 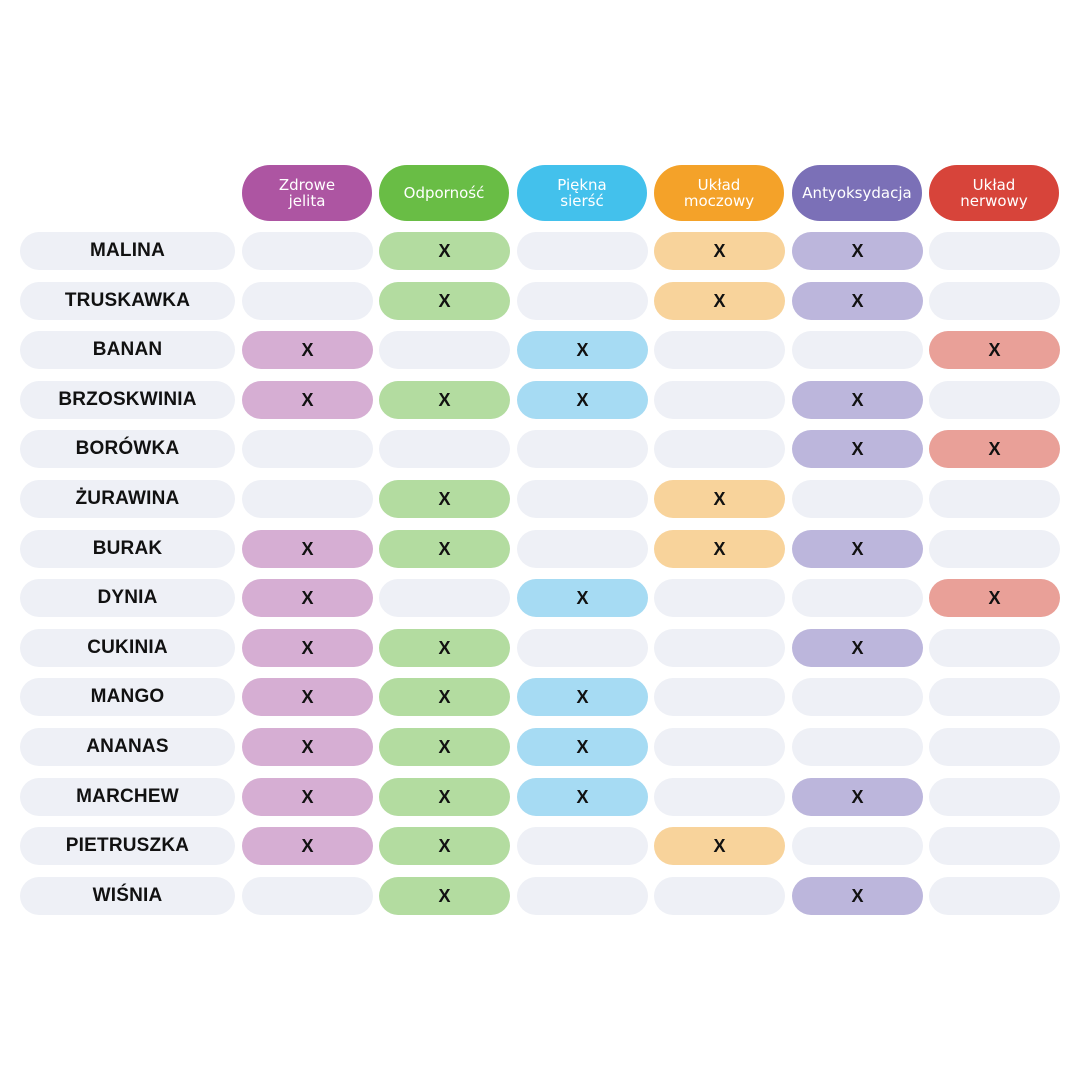 What do you see at coordinates (719, 193) in the screenshot?
I see `column-header-uklad-moczowy: Układ moczowy` at bounding box center [719, 193].